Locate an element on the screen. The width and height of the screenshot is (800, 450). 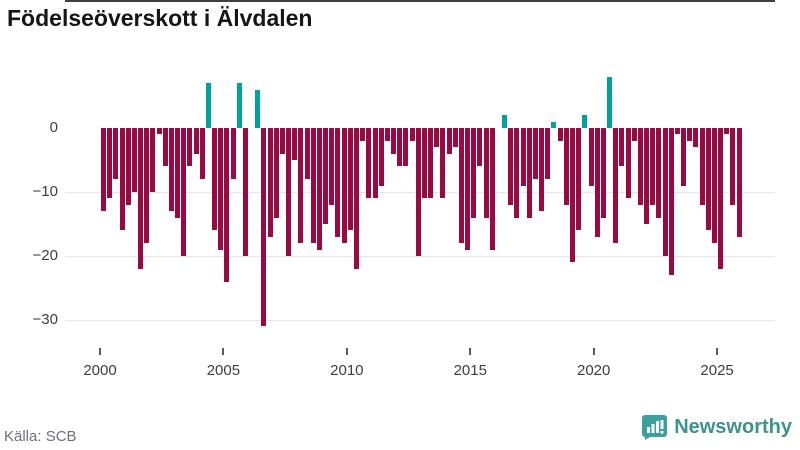
bar-2013-q2 is located at coordinates (431, 163).